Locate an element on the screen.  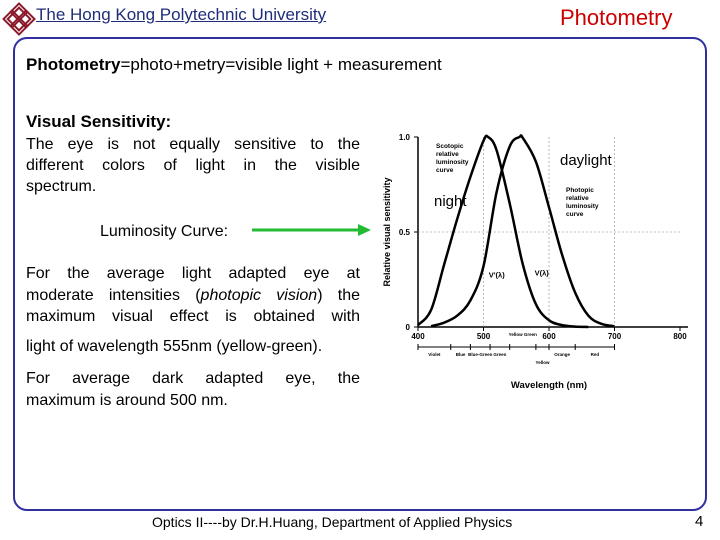
green-arrow-icon is located at coordinates (311, 230).